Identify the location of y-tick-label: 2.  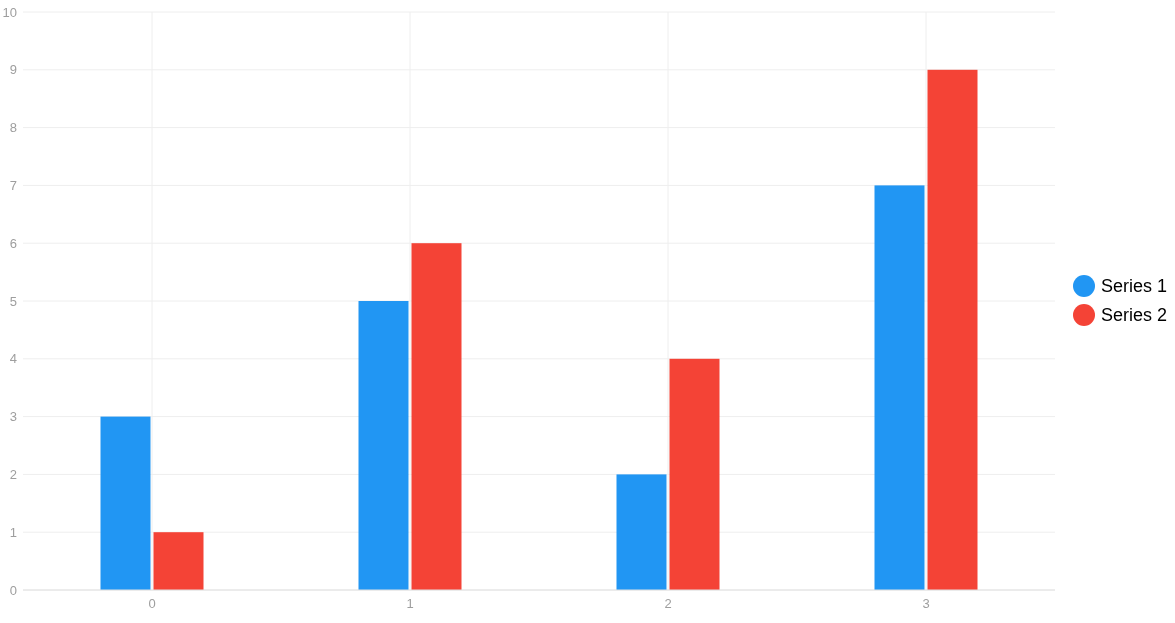
(13, 474).